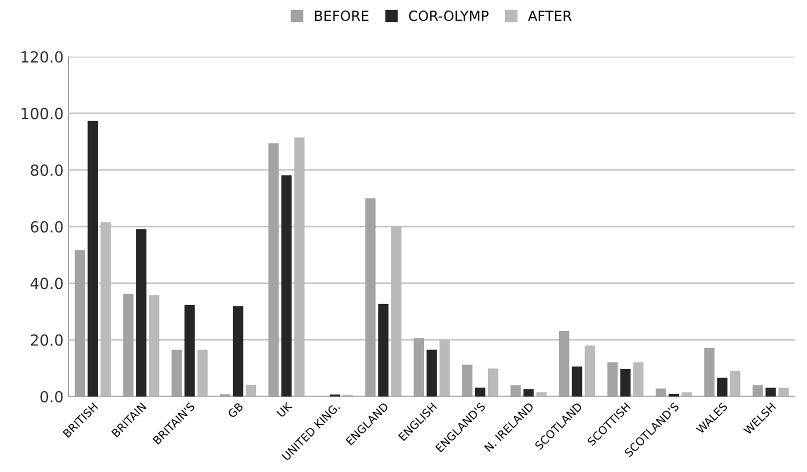 The image size is (807, 472). I want to click on legend-label: COR-OLYMP, so click(448, 16).